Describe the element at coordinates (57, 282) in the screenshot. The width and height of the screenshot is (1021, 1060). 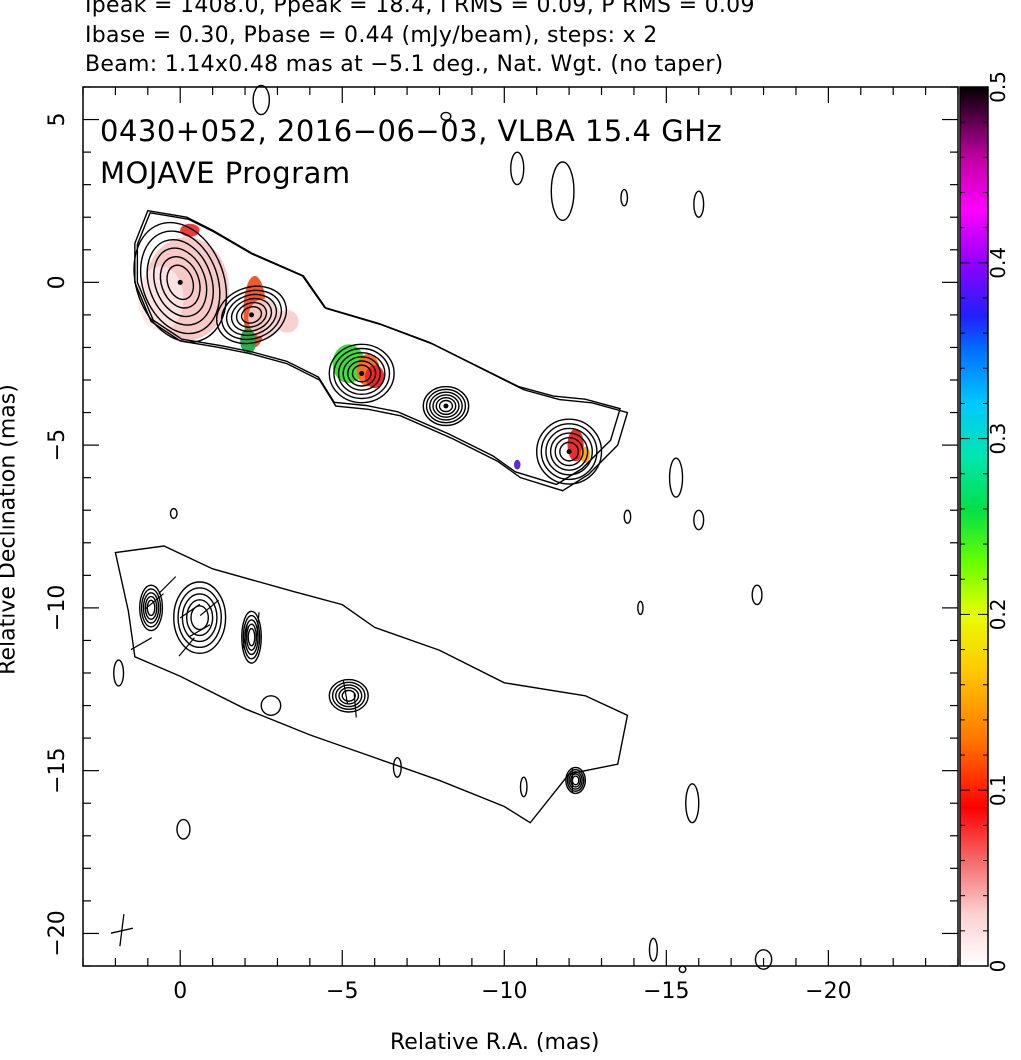
I see `y-tick-label: 0` at that location.